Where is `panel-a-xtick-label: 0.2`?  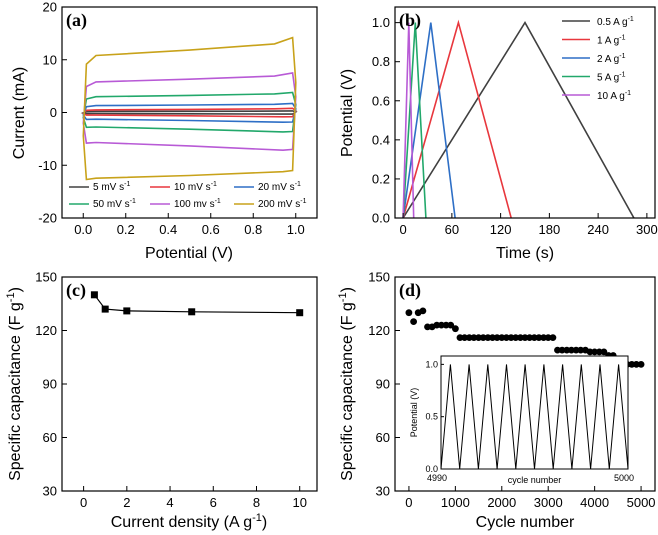
panel-a-xtick-label: 0.2 is located at coordinates (126, 229).